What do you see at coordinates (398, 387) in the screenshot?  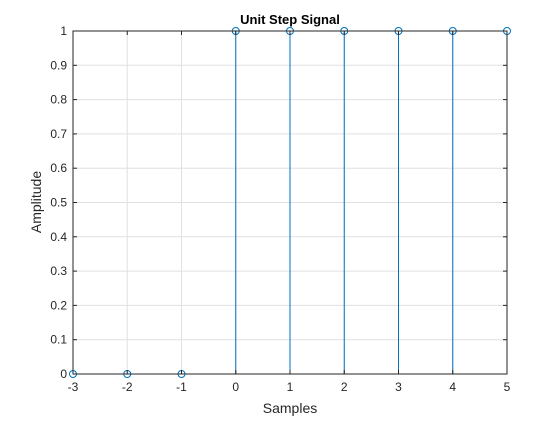 I see `x-tick-label: 3` at bounding box center [398, 387].